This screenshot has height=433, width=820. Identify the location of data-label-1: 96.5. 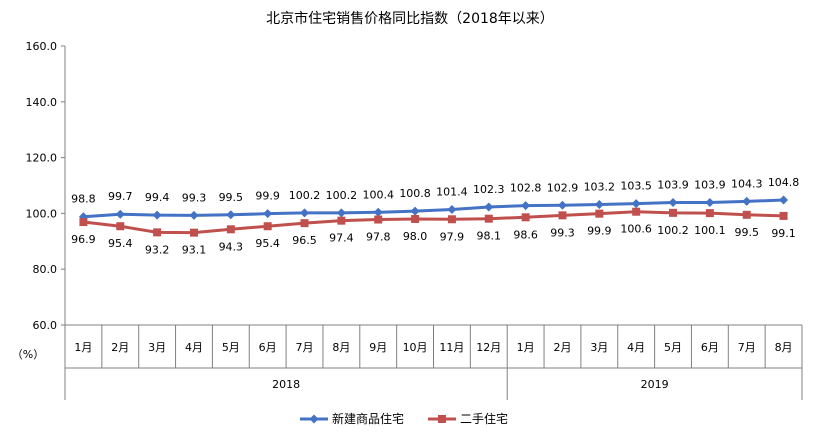
(304, 240).